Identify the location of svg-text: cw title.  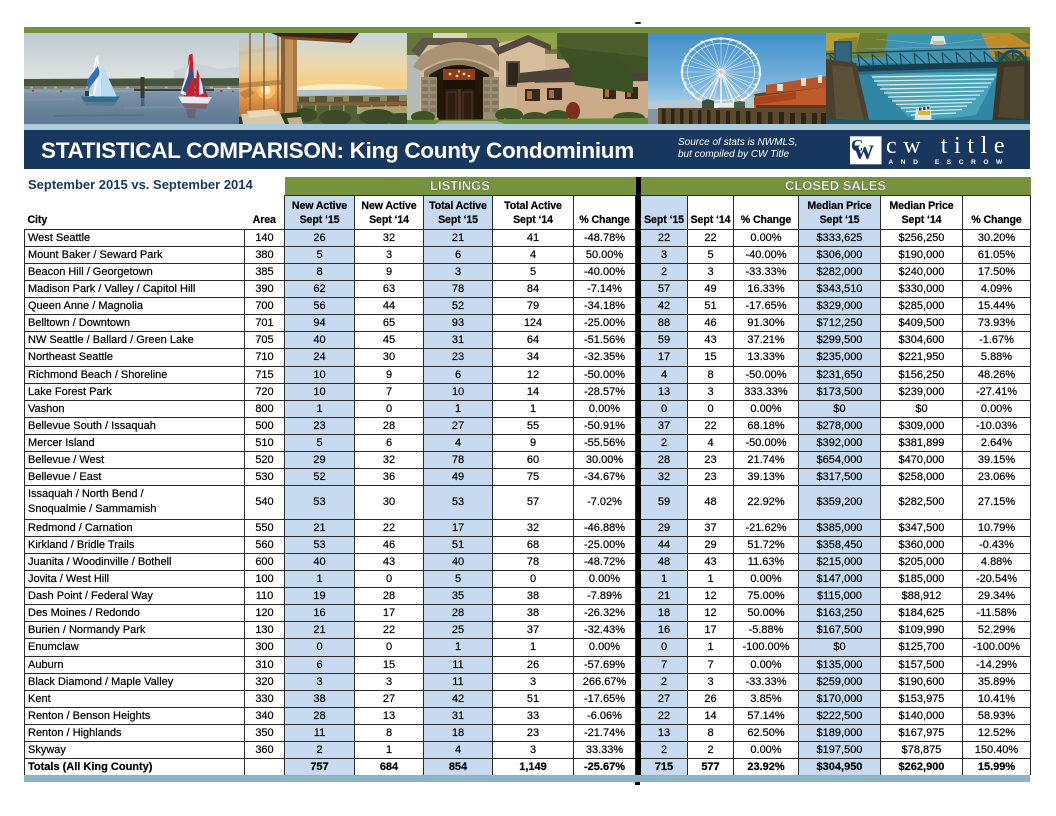
(948, 146).